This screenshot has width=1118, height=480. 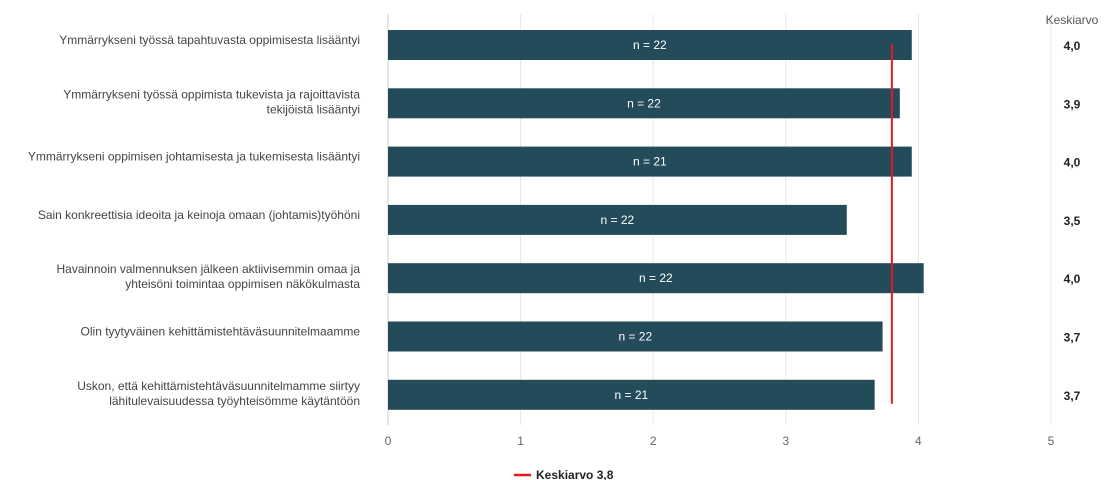 I want to click on mean-column-header: Keskiarvo, so click(x=1072, y=20).